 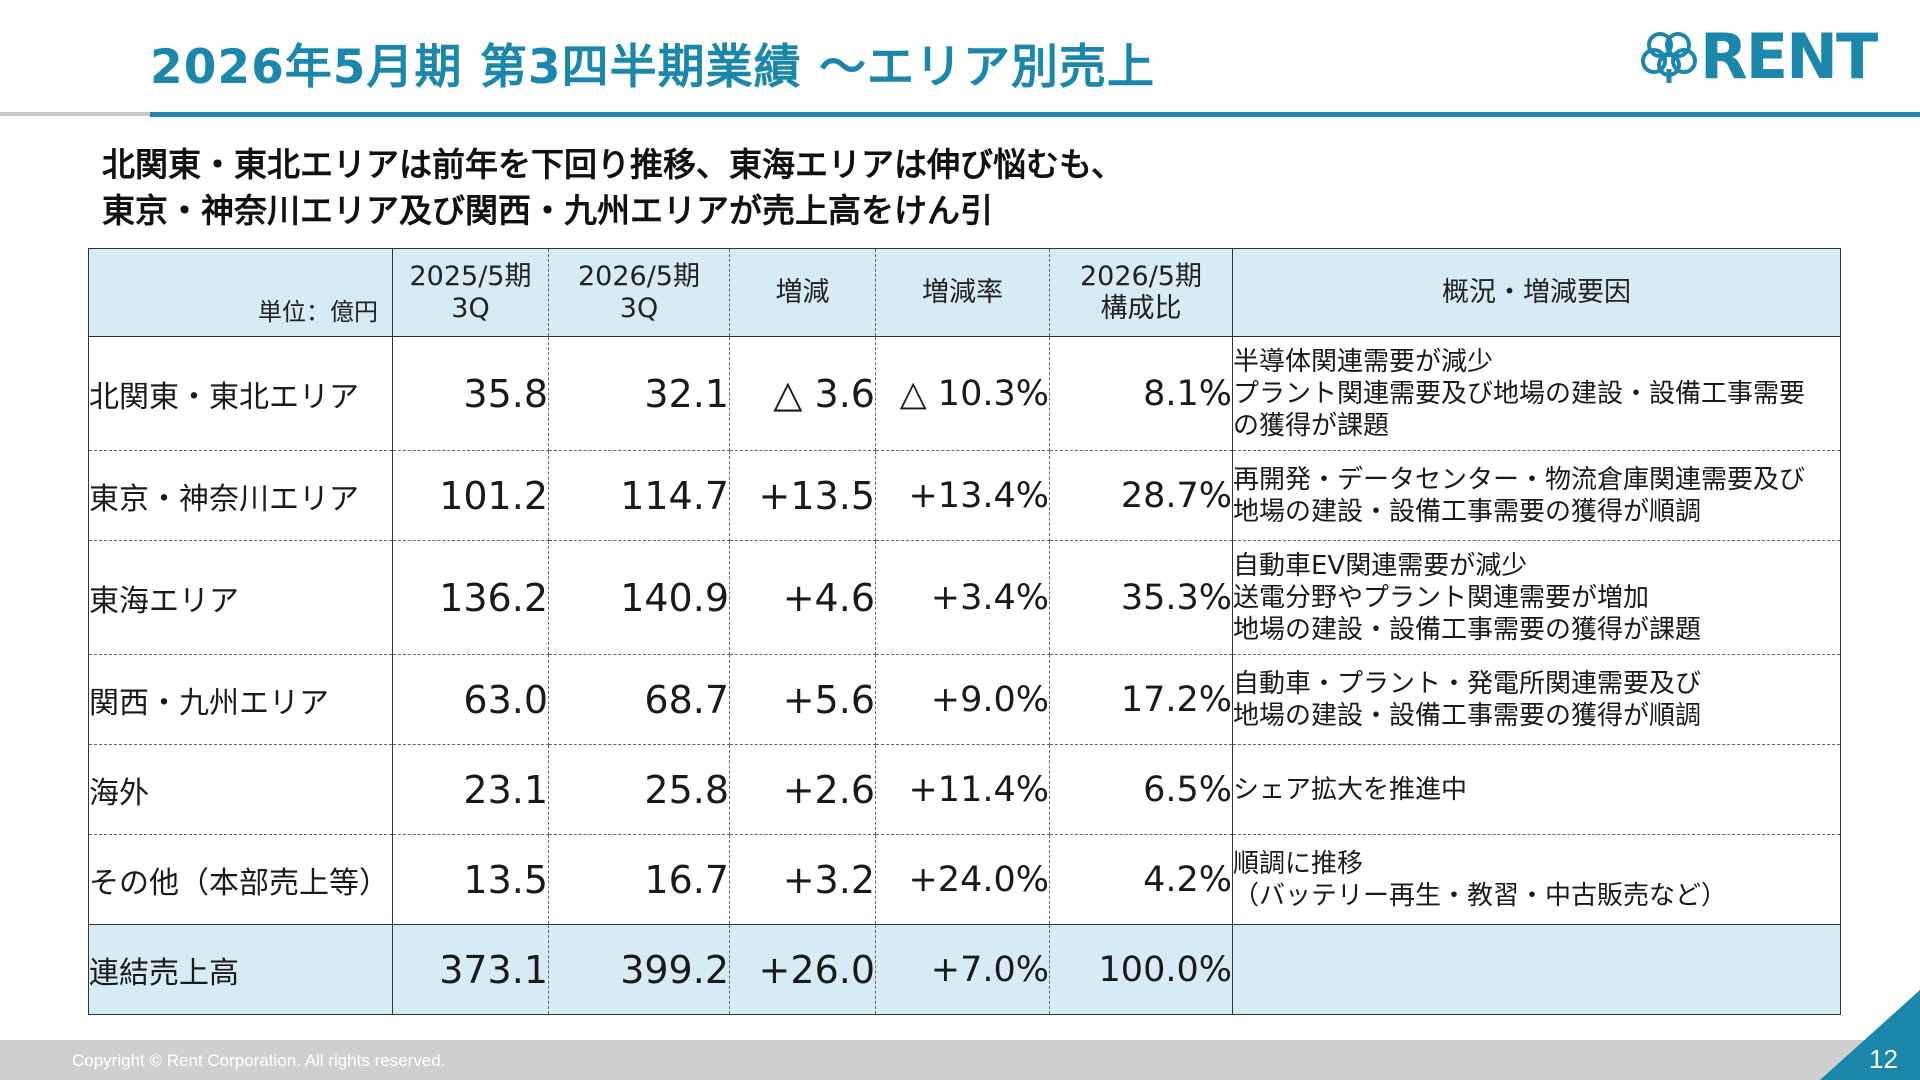 What do you see at coordinates (1519, 479) in the screenshot?
I see `note-line: 再開発・データセンター・物流倉庫関連需要及び` at bounding box center [1519, 479].